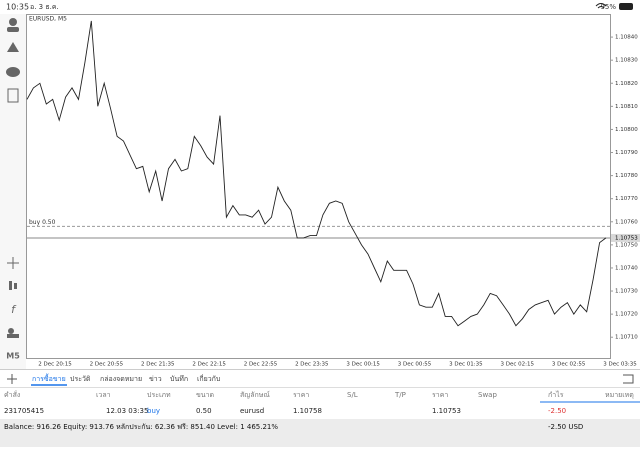 The width and height of the screenshot is (640, 451). Describe the element at coordinates (626, 130) in the screenshot. I see `y-tick-label: 1.10800` at that location.